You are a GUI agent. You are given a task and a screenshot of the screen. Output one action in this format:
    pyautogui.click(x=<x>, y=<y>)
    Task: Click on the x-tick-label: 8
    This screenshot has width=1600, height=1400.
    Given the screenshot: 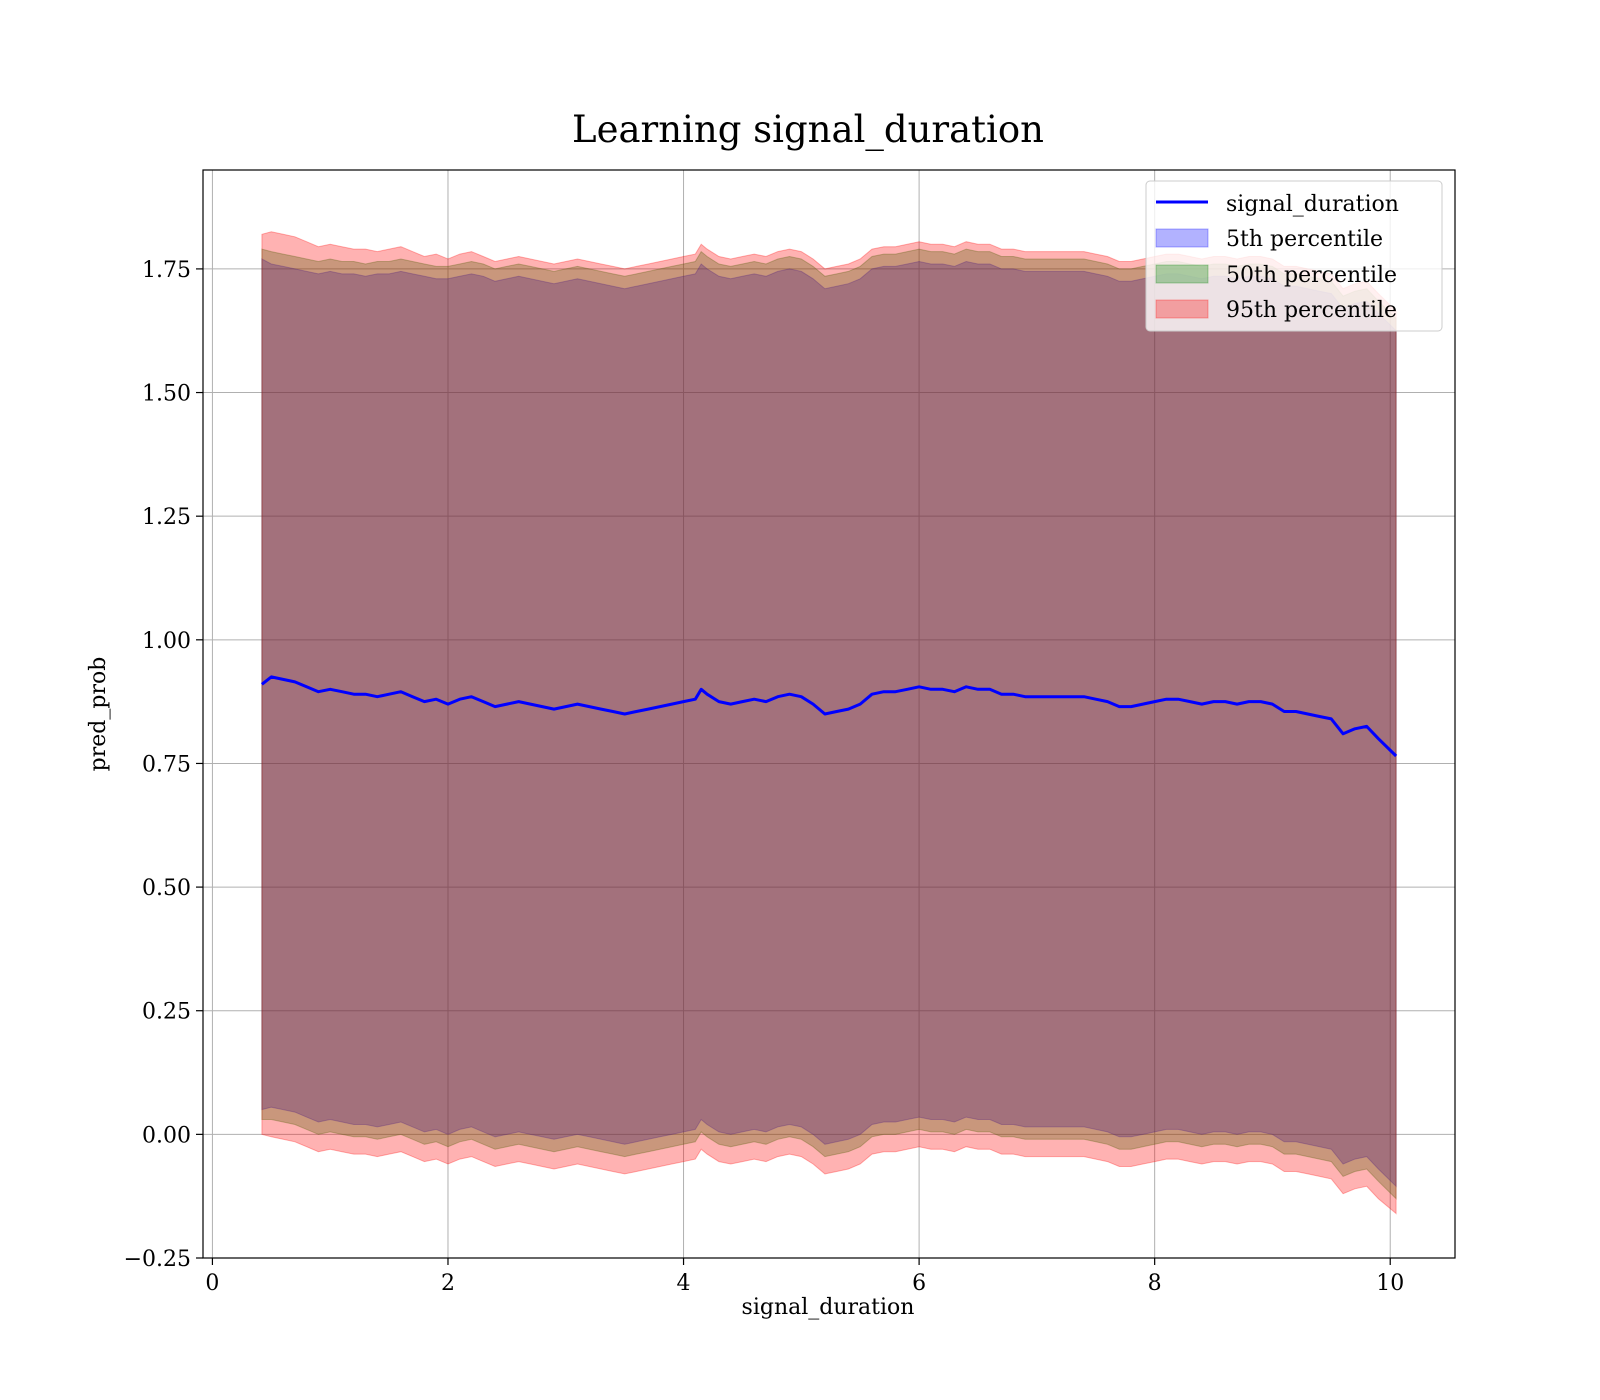 What is the action you would take?
    pyautogui.click(x=1155, y=1283)
    